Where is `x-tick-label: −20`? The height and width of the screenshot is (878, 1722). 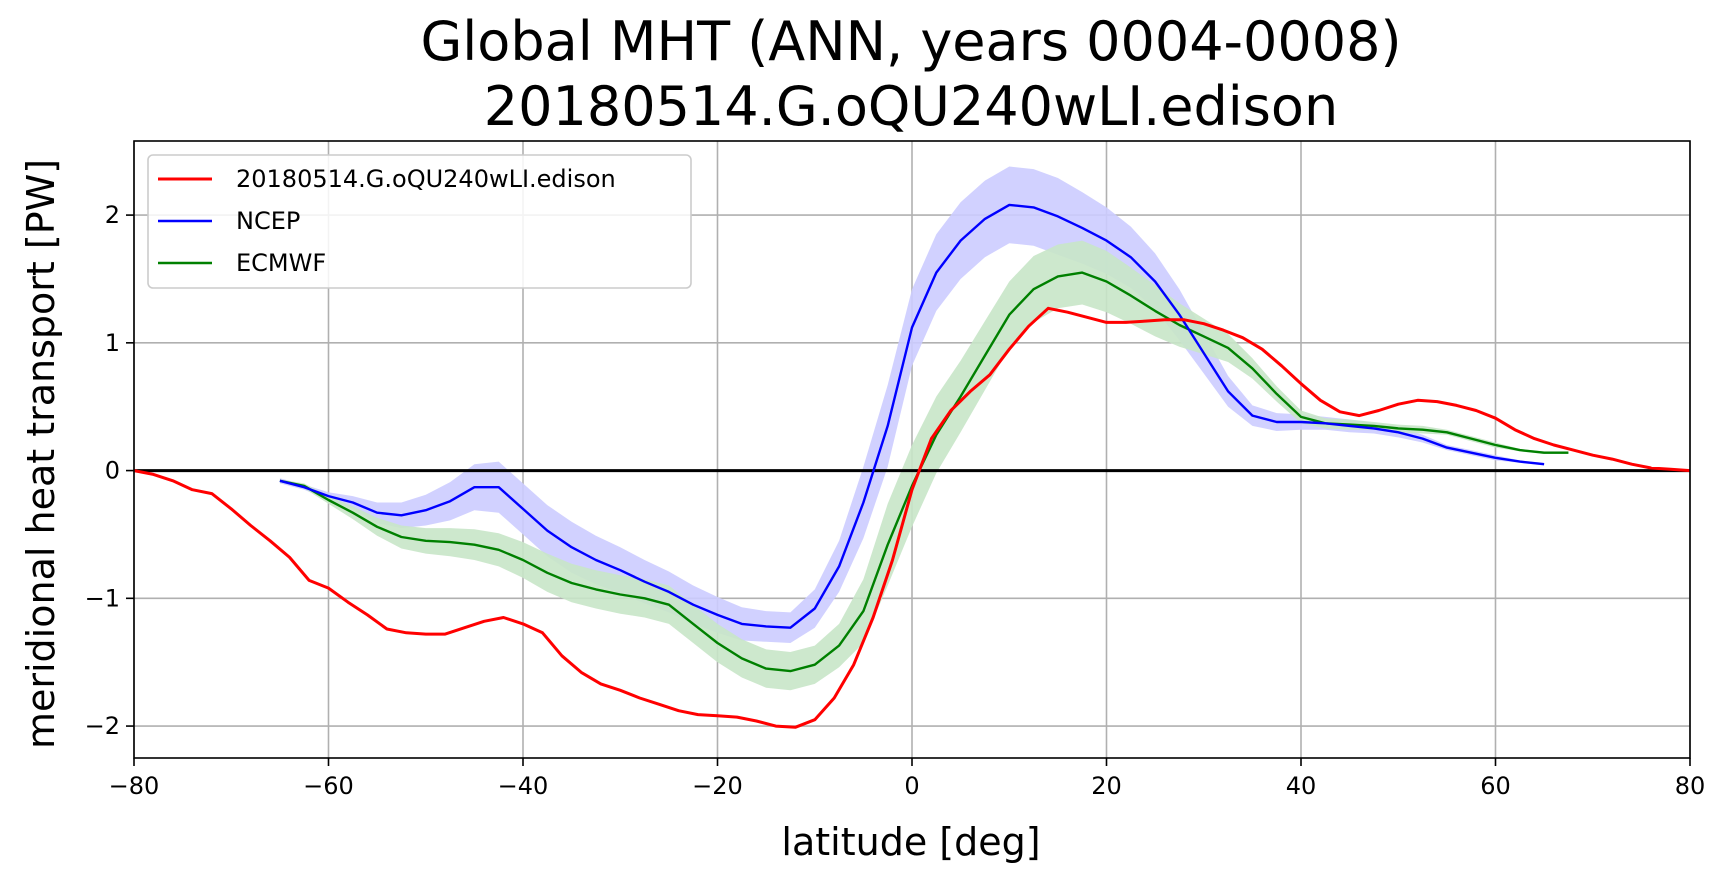 x-tick-label: −20 is located at coordinates (717, 786).